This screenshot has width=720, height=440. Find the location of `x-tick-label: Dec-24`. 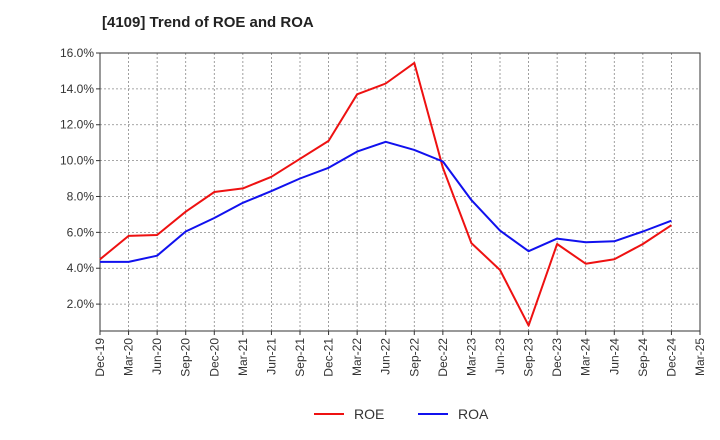

x-tick-label: Dec-24 is located at coordinates (671, 357).